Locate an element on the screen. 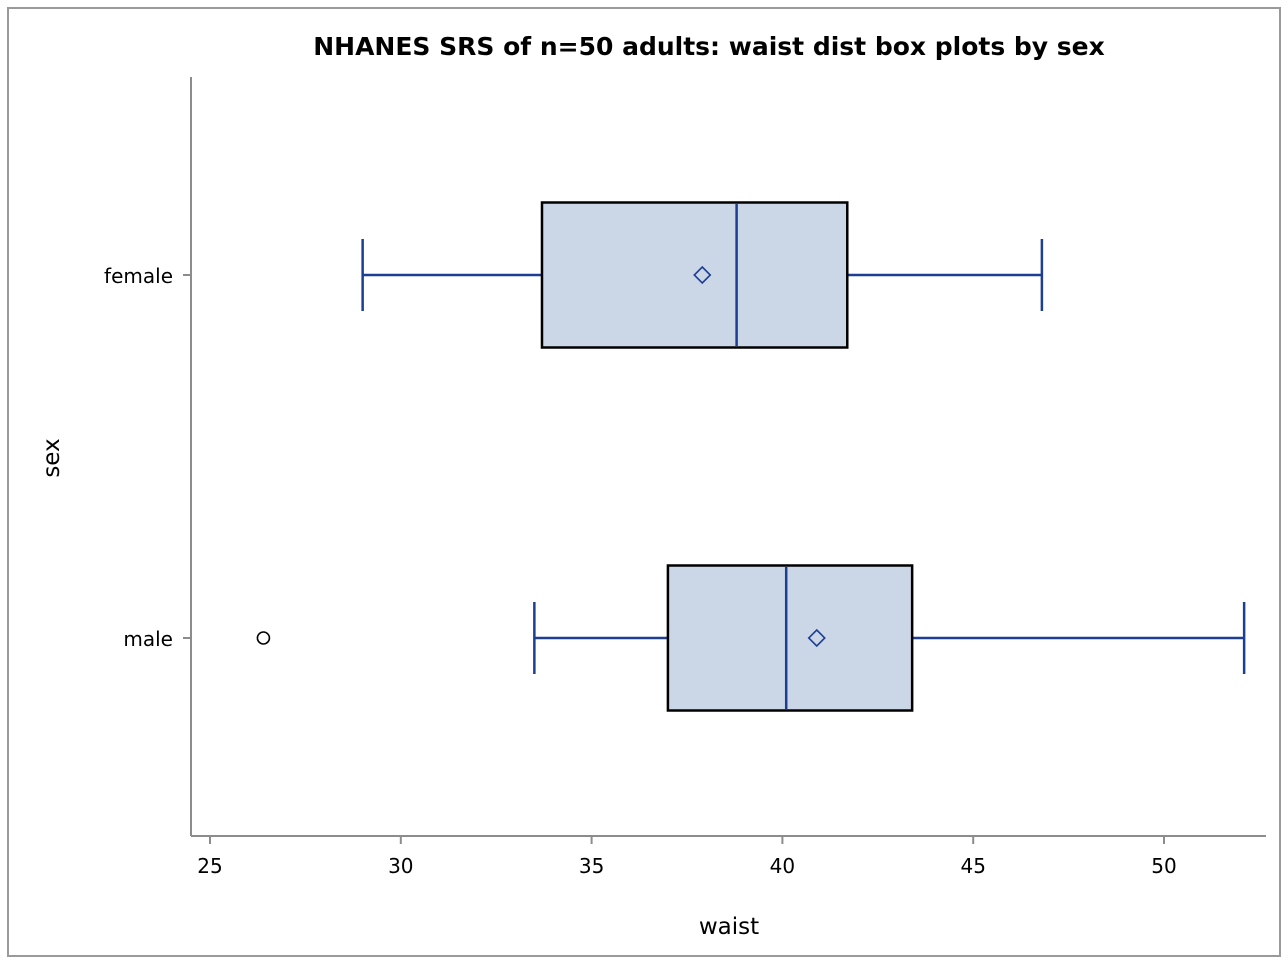 The width and height of the screenshot is (1288, 964). x-tick-label: 25 is located at coordinates (209, 866).